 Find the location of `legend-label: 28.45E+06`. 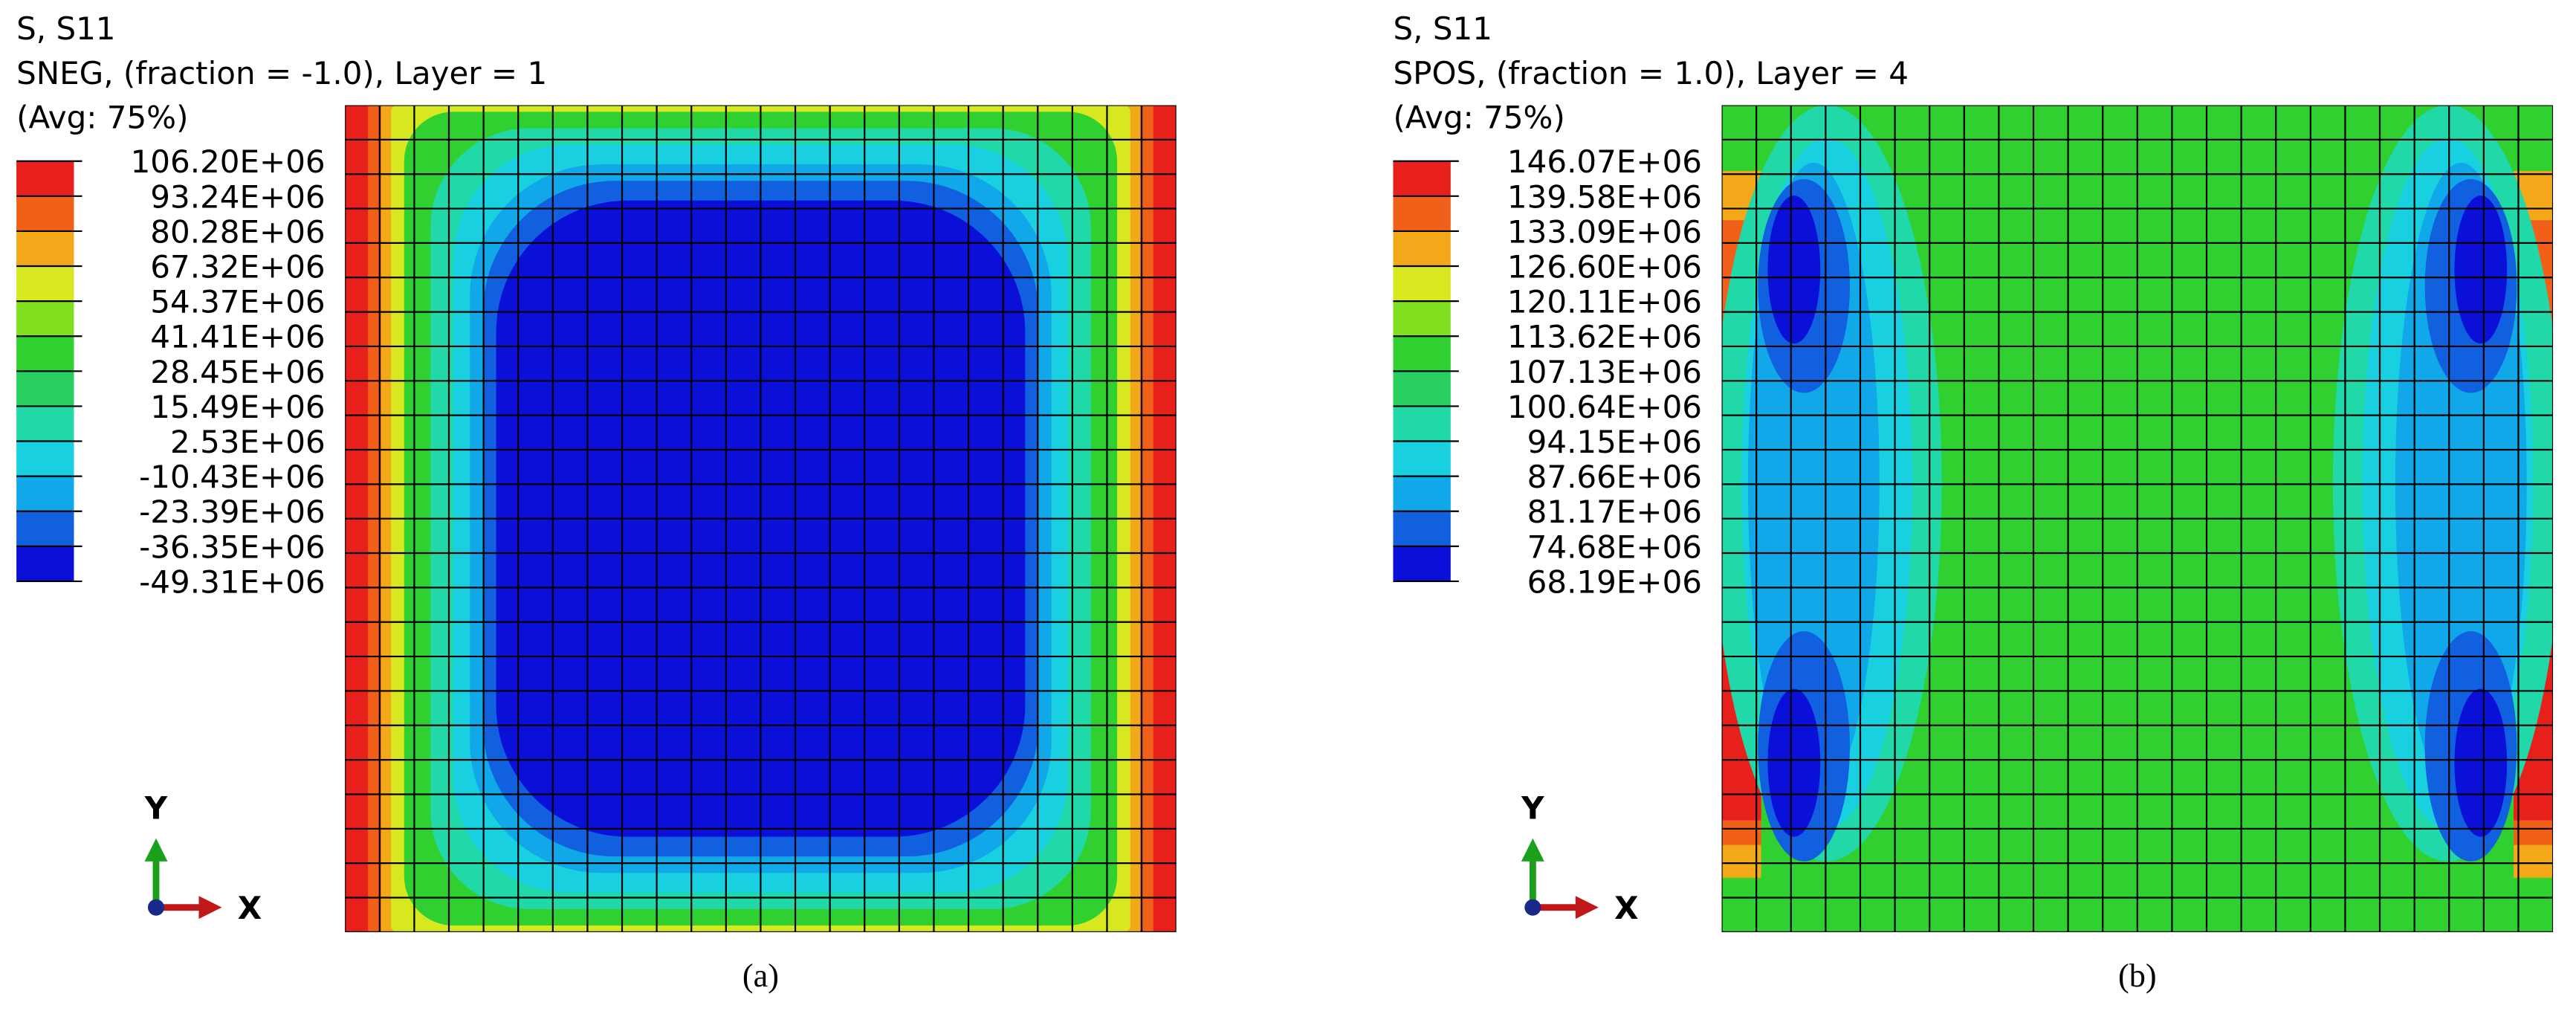

legend-label: 28.45E+06 is located at coordinates (238, 372).